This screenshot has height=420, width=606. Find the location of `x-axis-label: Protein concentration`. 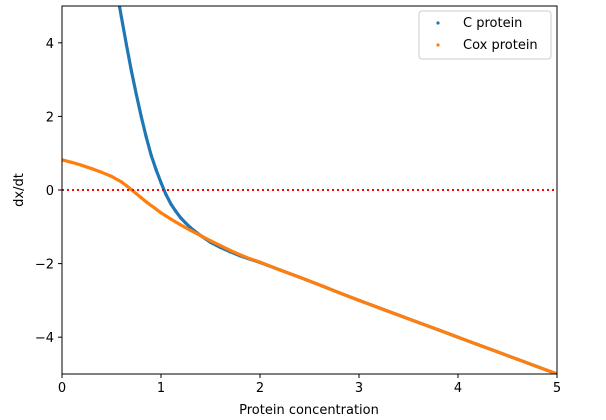

x-axis-label: Protein concentration is located at coordinates (309, 410).